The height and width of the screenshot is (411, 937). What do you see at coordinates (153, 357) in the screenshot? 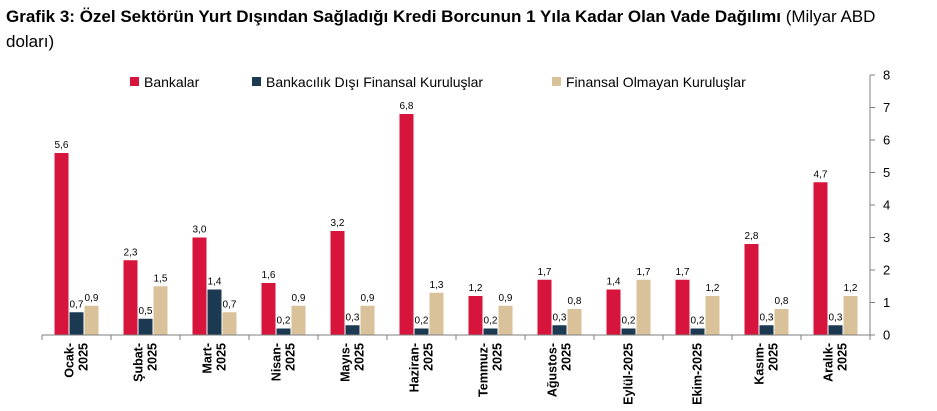
I see `x-tick-label-2-line-2: 2025` at bounding box center [153, 357].